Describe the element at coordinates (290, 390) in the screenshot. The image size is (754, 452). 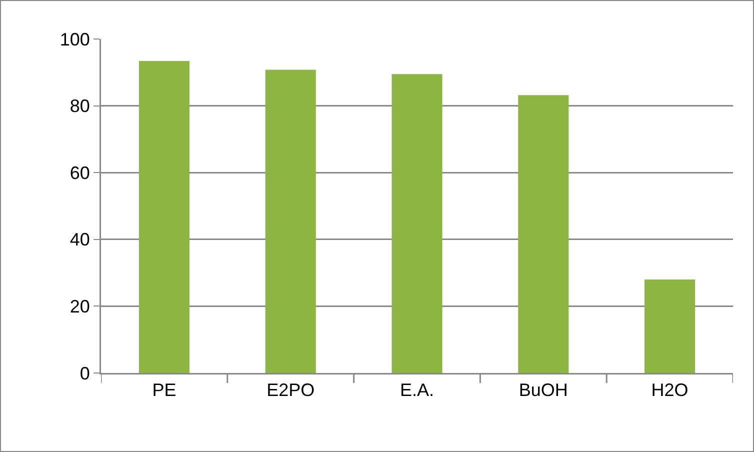
I see `x-tick-label: E2PO` at that location.